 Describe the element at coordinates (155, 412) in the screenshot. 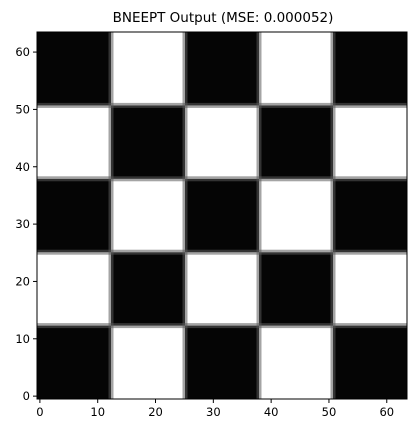

I see `x-tick-label: 20` at that location.